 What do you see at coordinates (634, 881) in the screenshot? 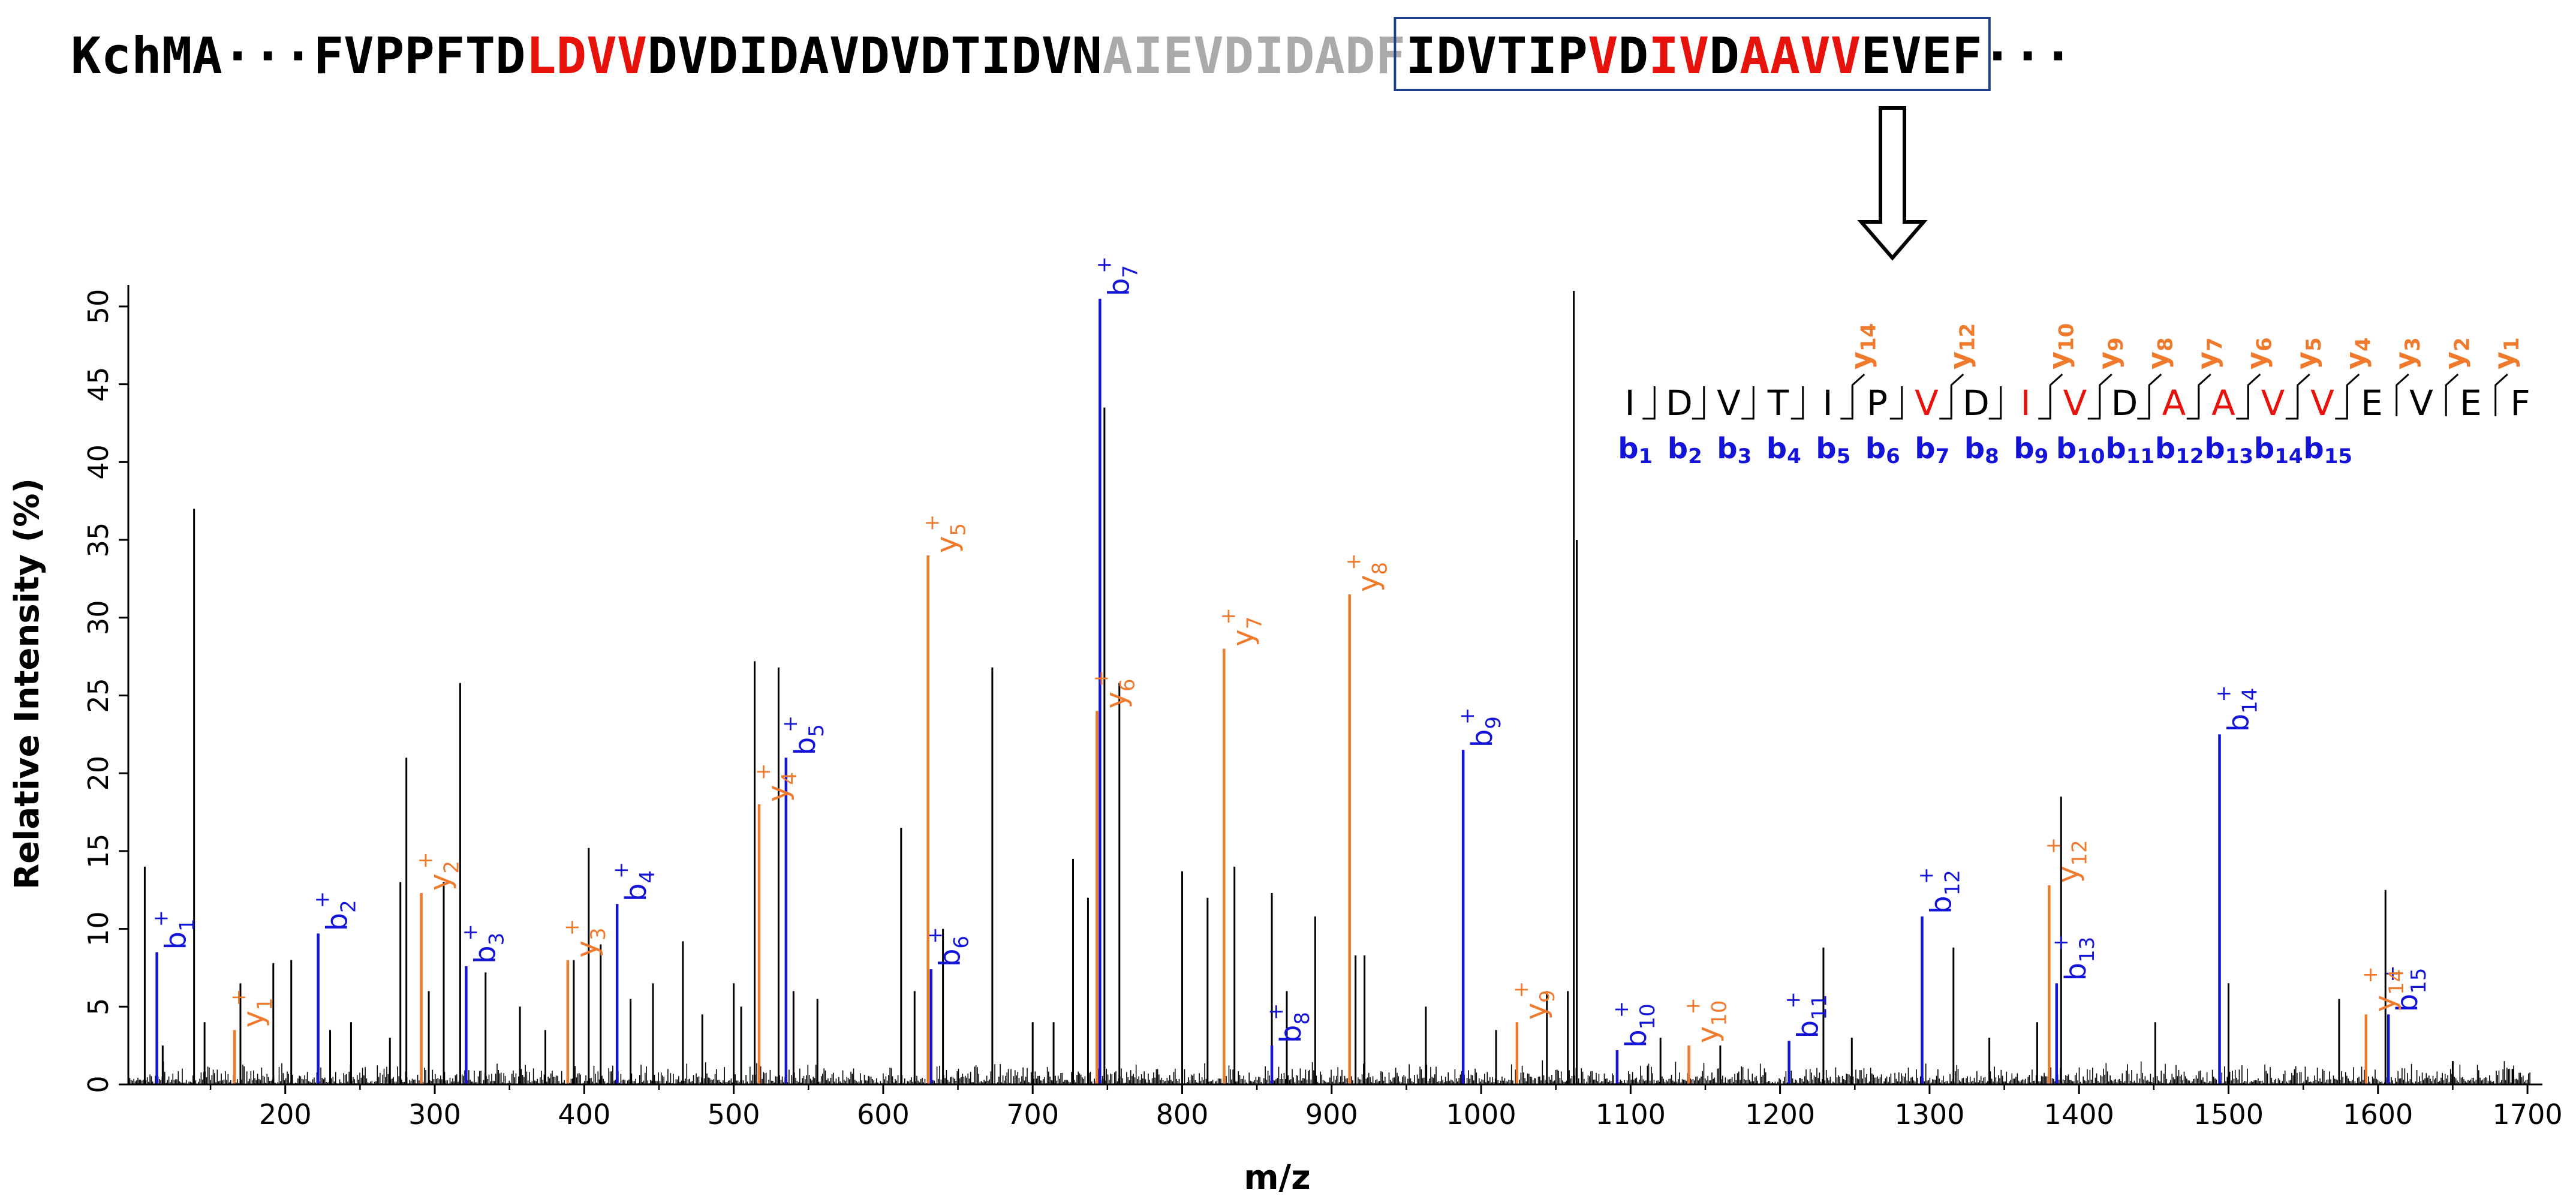
I see `svg-text: b4+` at bounding box center [634, 881].